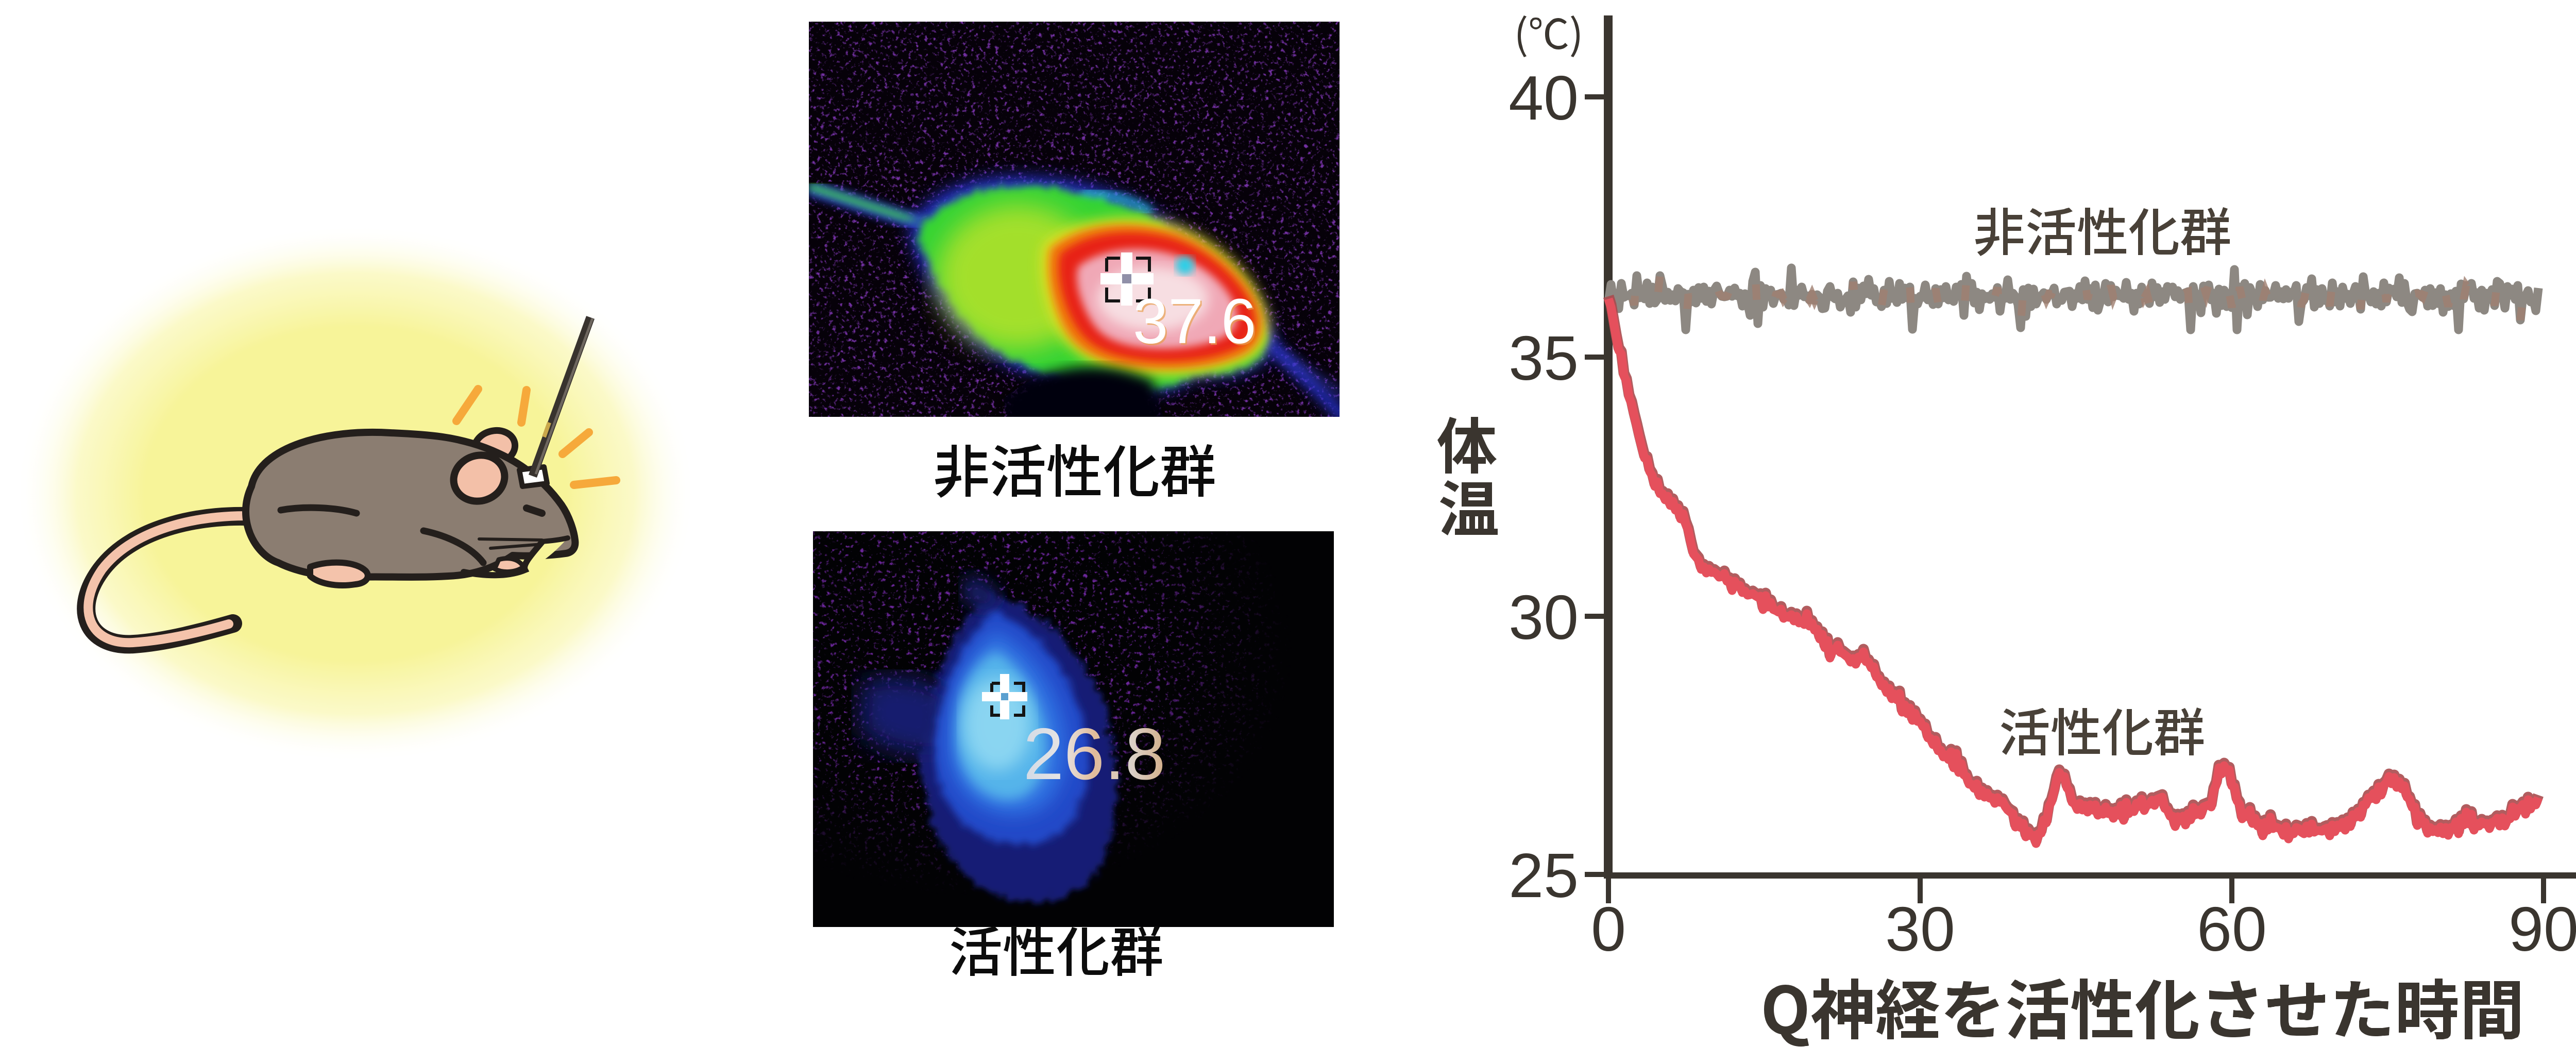  I want to click on svg-text: 40, so click(1544, 98).